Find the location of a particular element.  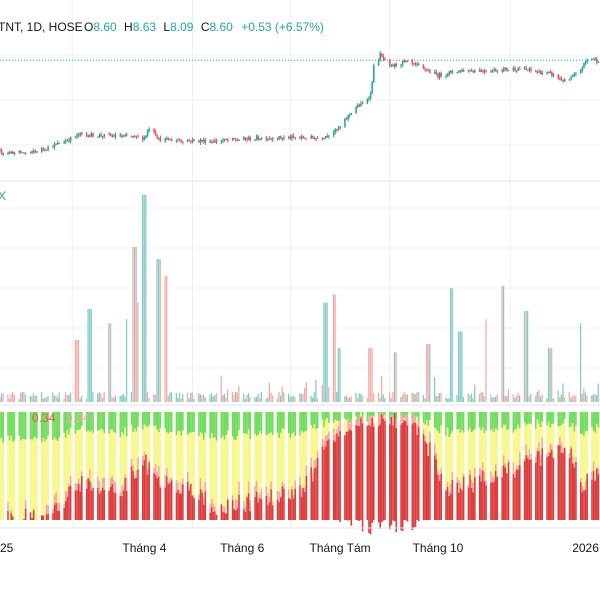

x-tick-label: Tháng 4 is located at coordinates (144, 548).